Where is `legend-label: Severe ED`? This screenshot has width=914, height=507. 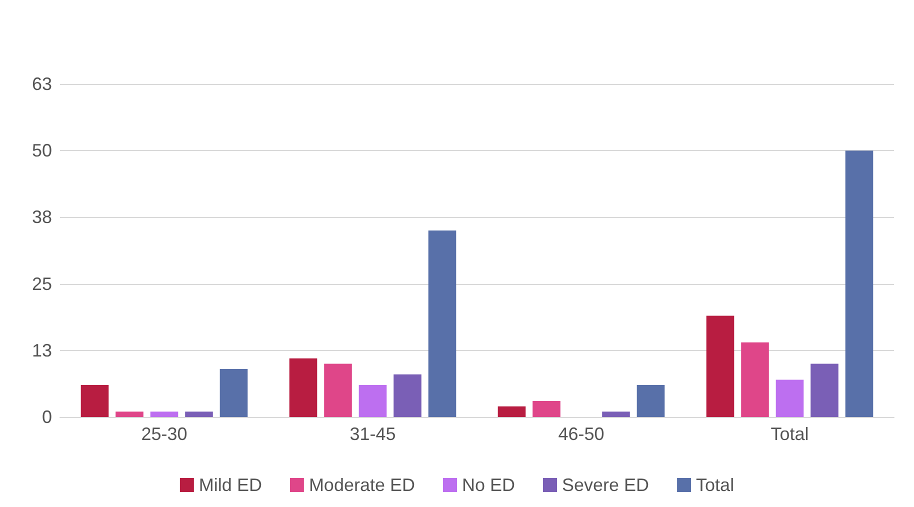 legend-label: Severe ED is located at coordinates (606, 485).